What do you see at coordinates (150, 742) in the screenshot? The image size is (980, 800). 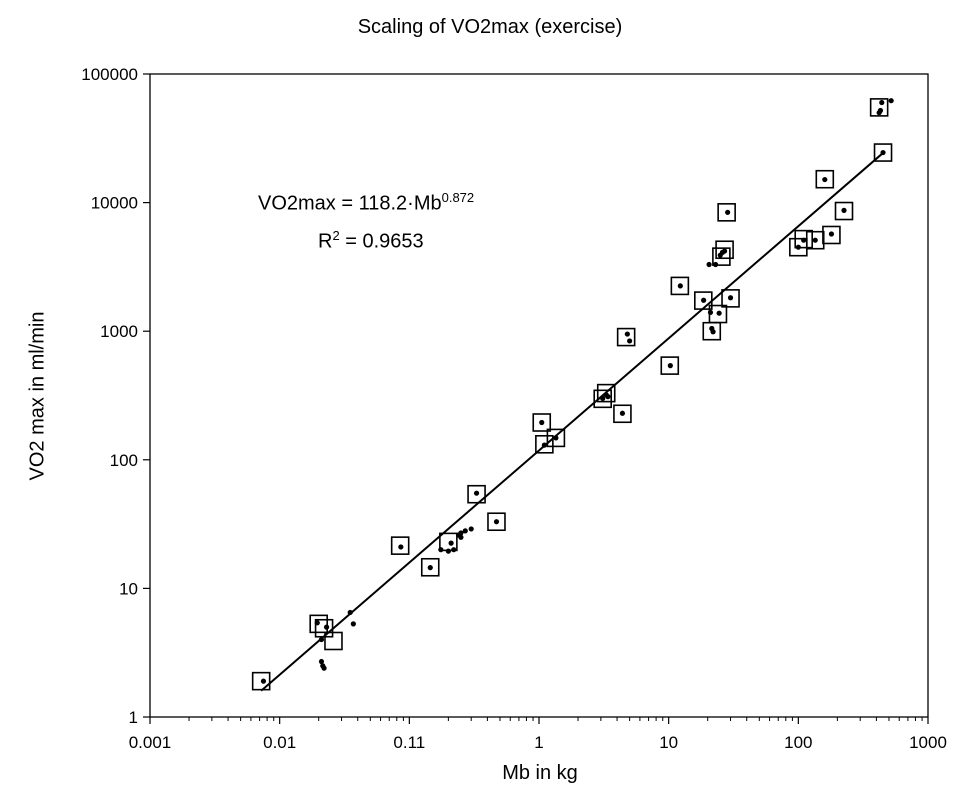 I see `x-tick-label: 0.001` at bounding box center [150, 742].